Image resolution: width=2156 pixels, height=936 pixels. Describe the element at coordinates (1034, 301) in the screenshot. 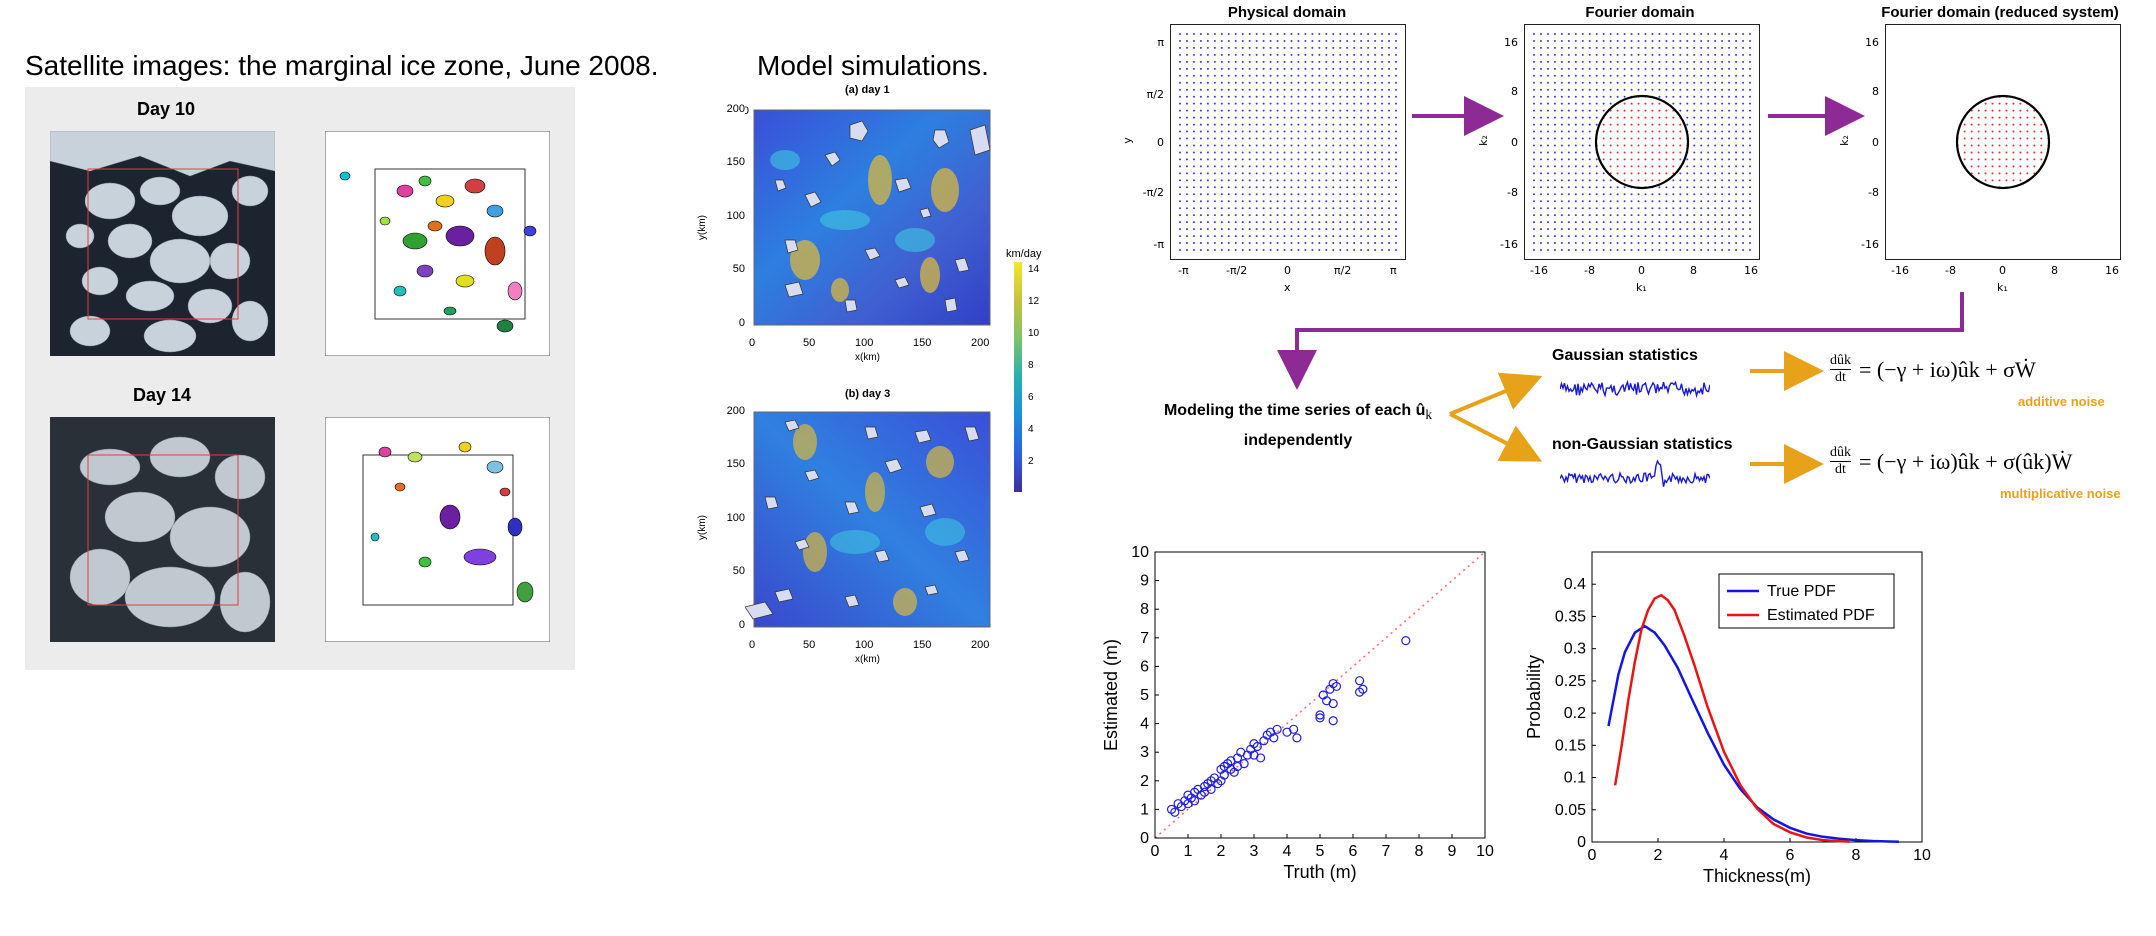

I see `cb-tick-12: 12` at that location.